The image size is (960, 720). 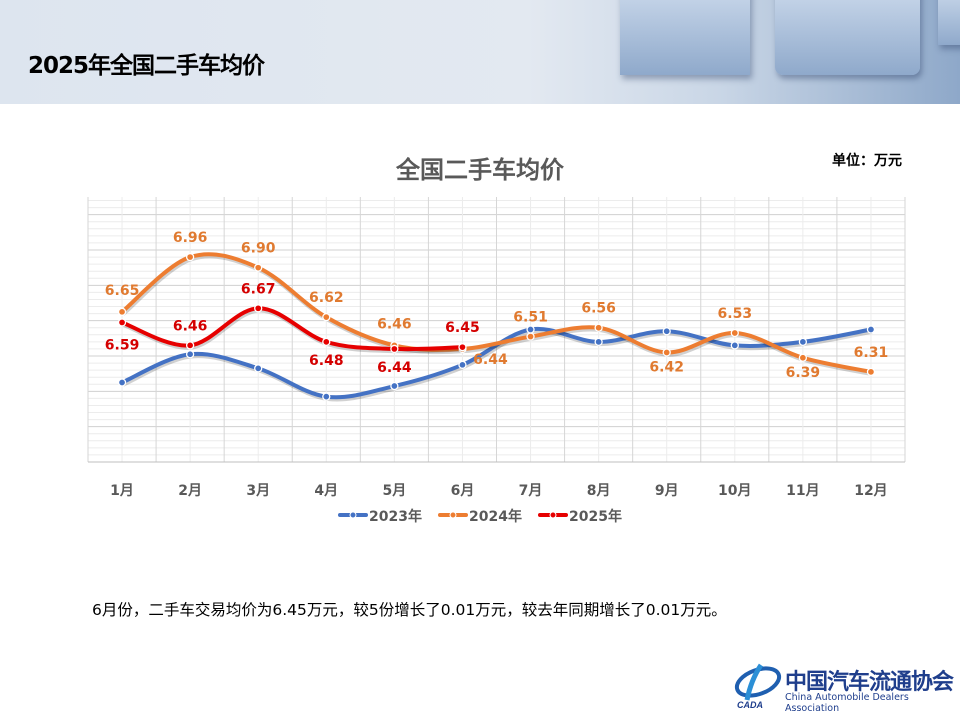 What do you see at coordinates (666, 367) in the screenshot?
I see `data-label: 6.42` at bounding box center [666, 367].